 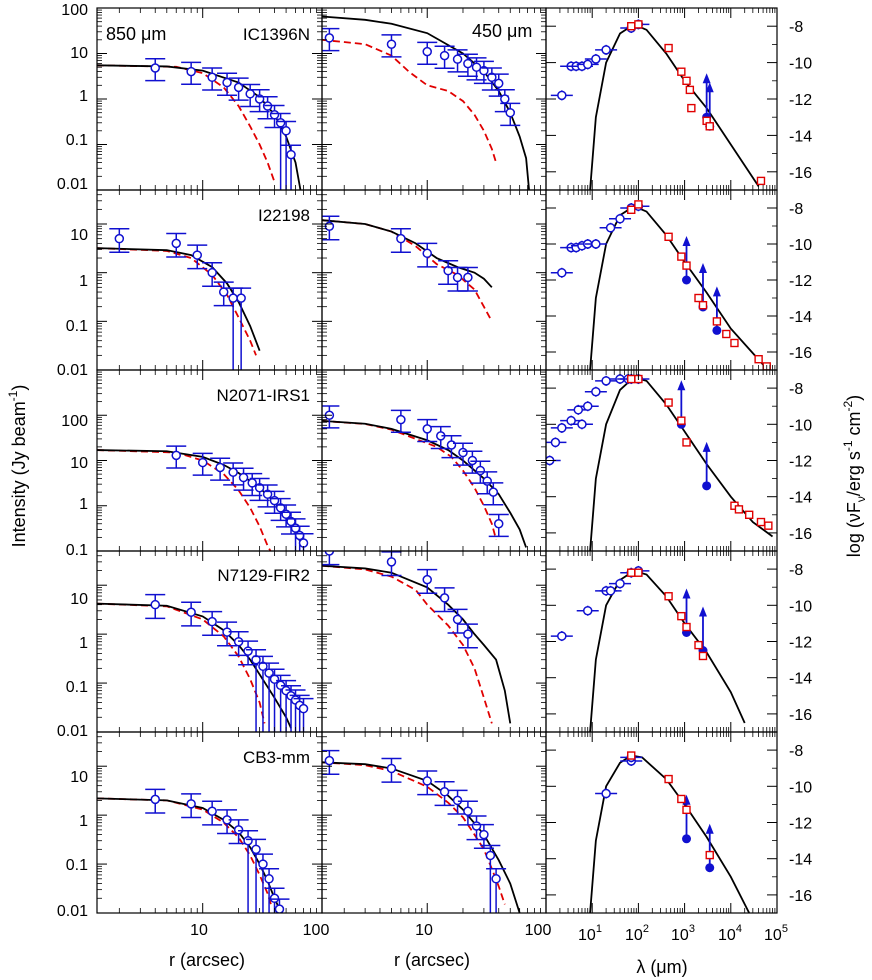 I want to click on tick-exp: 5, so click(x=785, y=929).